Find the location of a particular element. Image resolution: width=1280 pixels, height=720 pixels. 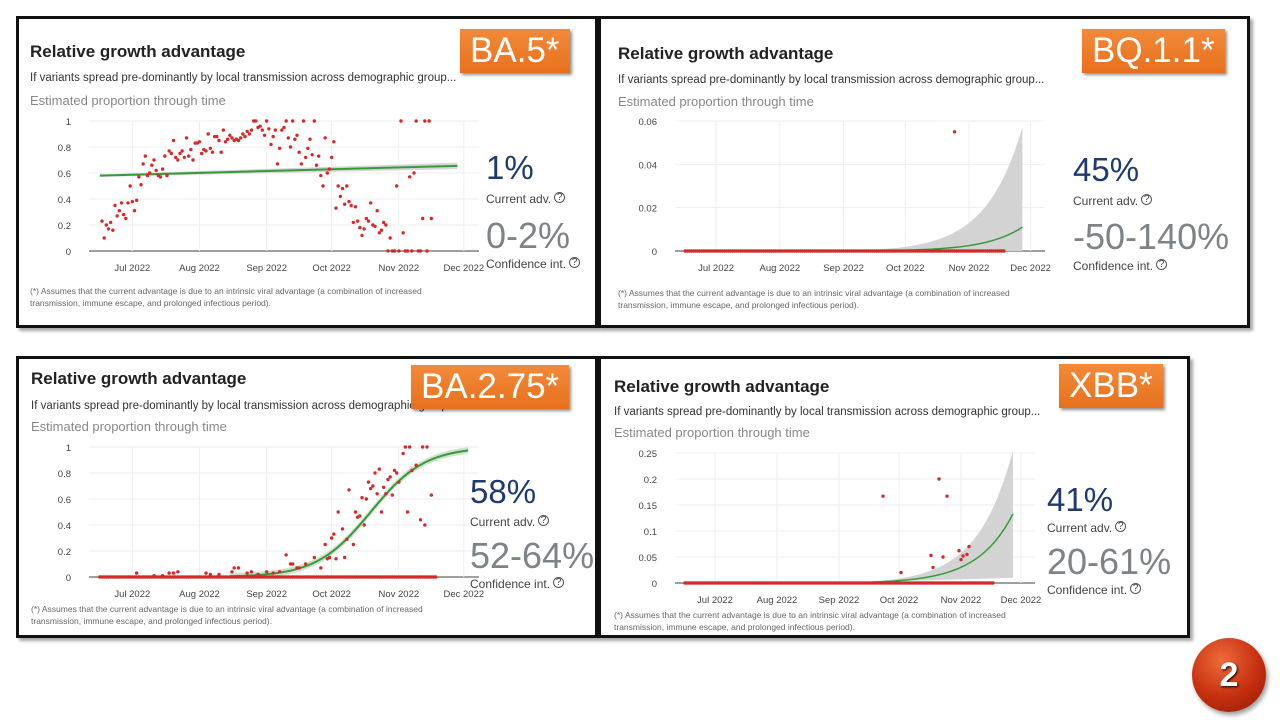

x-tick-label: Jul 2022 is located at coordinates (715, 600).